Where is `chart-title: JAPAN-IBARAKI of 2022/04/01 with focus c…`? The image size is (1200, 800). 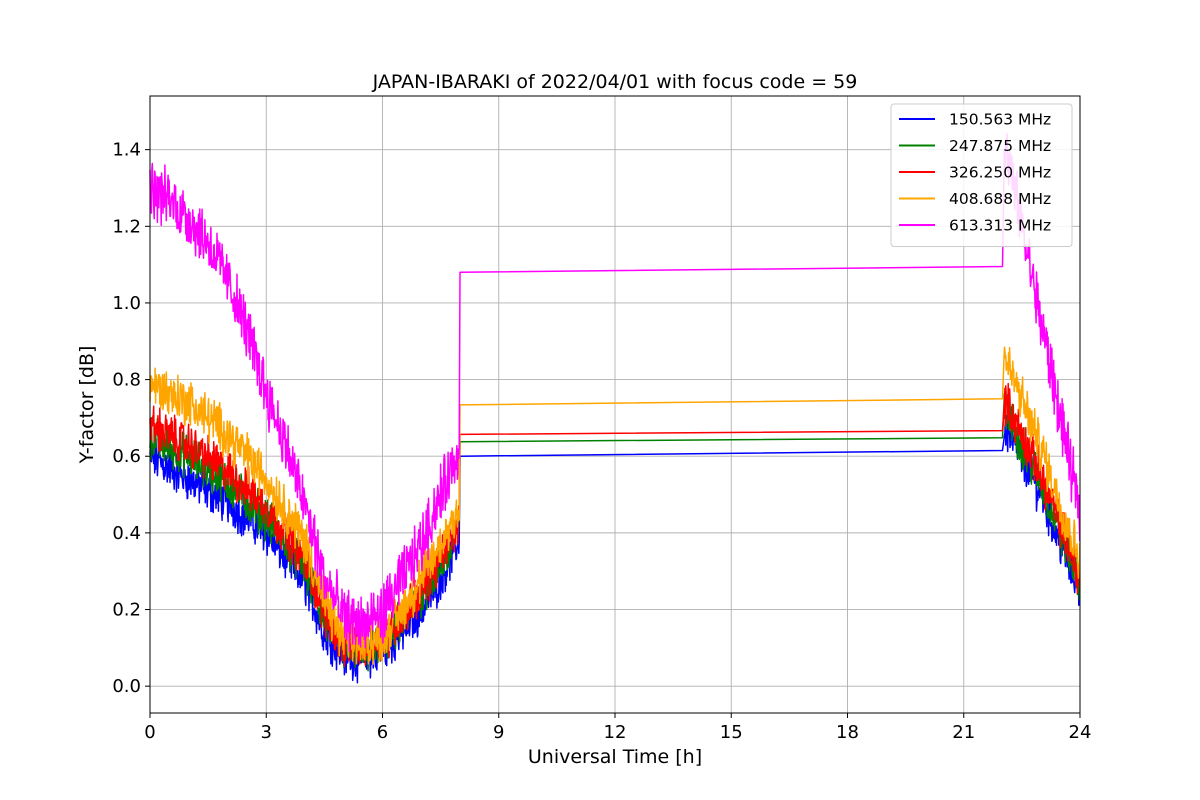
chart-title: JAPAN-IBARAKI of 2022/04/01 with focus c… is located at coordinates (615, 82).